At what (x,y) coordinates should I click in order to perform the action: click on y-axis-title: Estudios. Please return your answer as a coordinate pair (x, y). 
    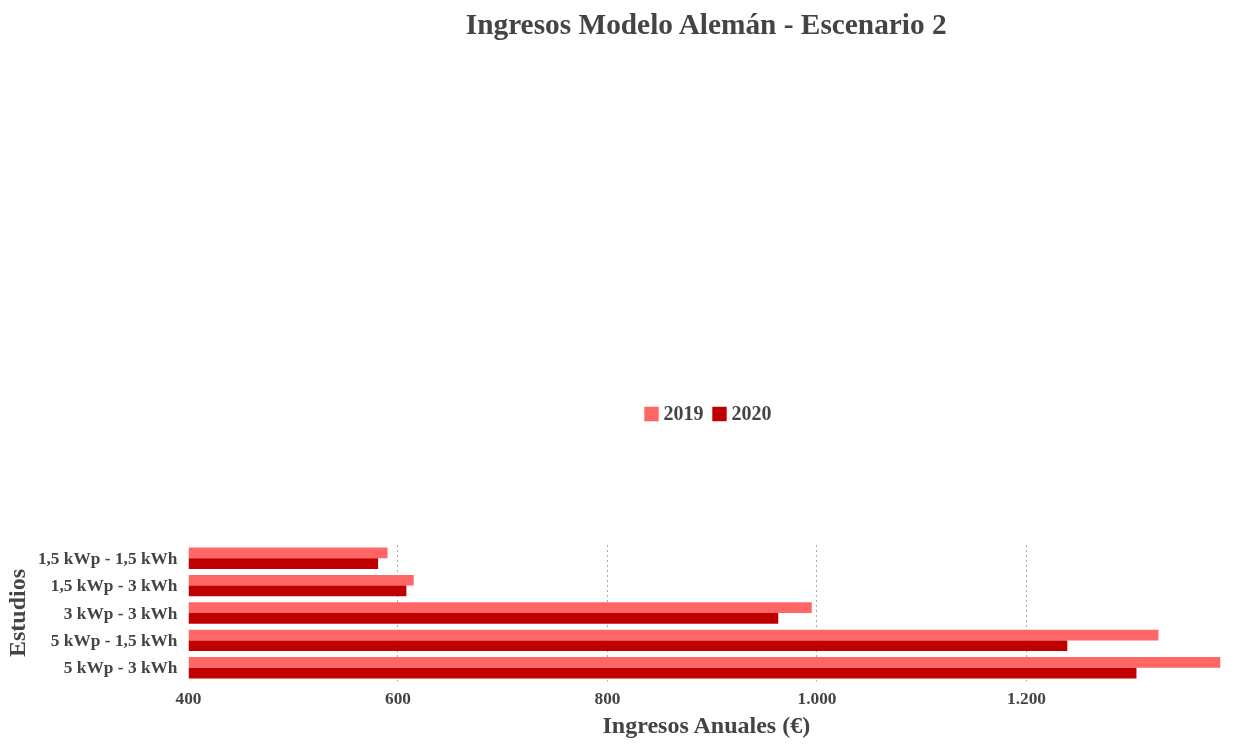
    Looking at the image, I should click on (16, 613).